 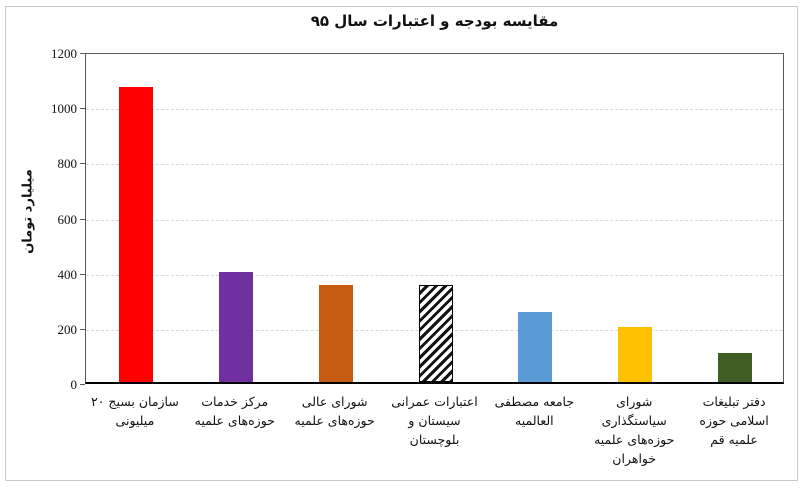 I want to click on y-tick-label: 600, so click(x=67, y=219).